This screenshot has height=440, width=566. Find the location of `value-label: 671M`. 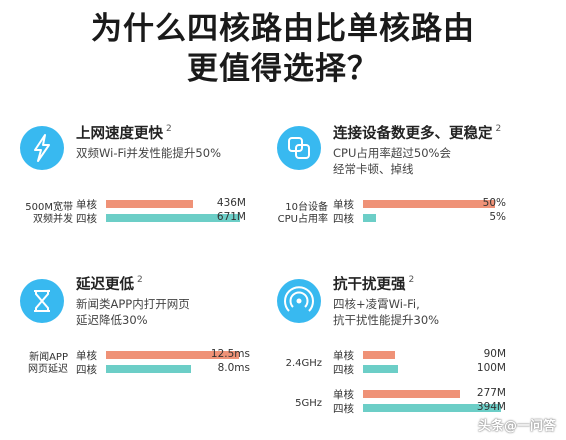

value-label: 671M is located at coordinates (231, 217).